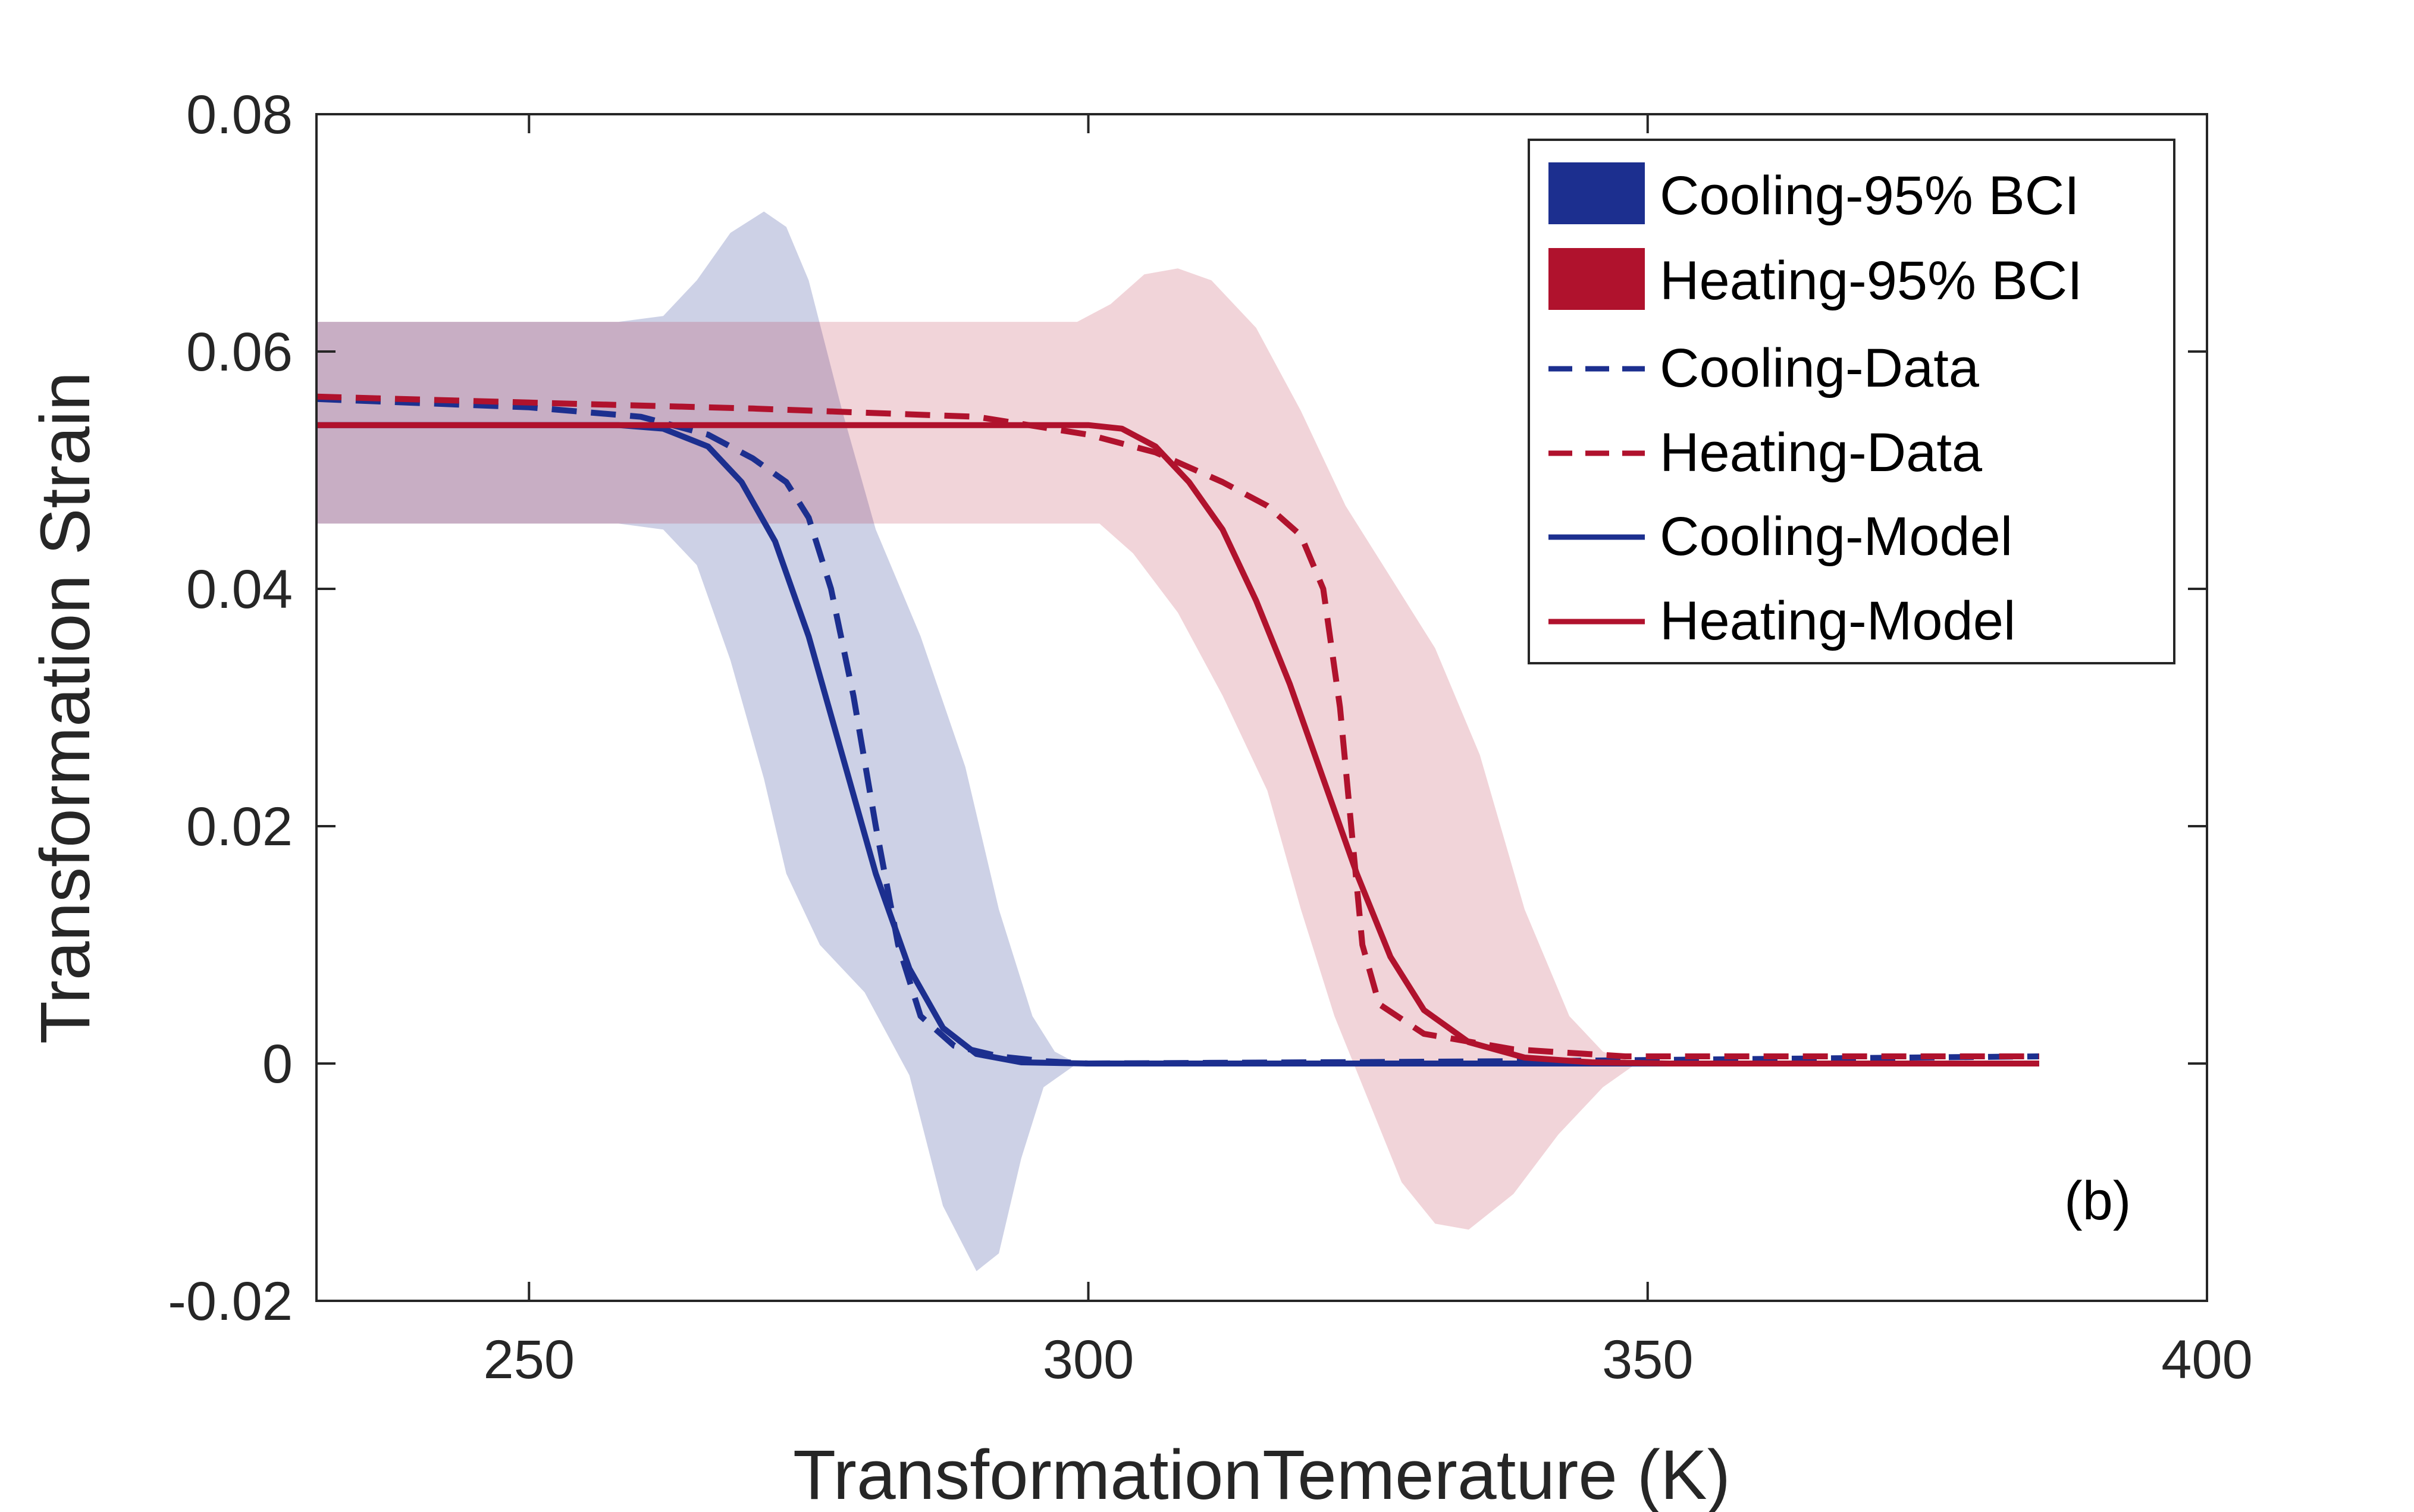  What do you see at coordinates (1836, 536) in the screenshot?
I see `legend-label-cooling-model: Cooling-Model` at bounding box center [1836, 536].